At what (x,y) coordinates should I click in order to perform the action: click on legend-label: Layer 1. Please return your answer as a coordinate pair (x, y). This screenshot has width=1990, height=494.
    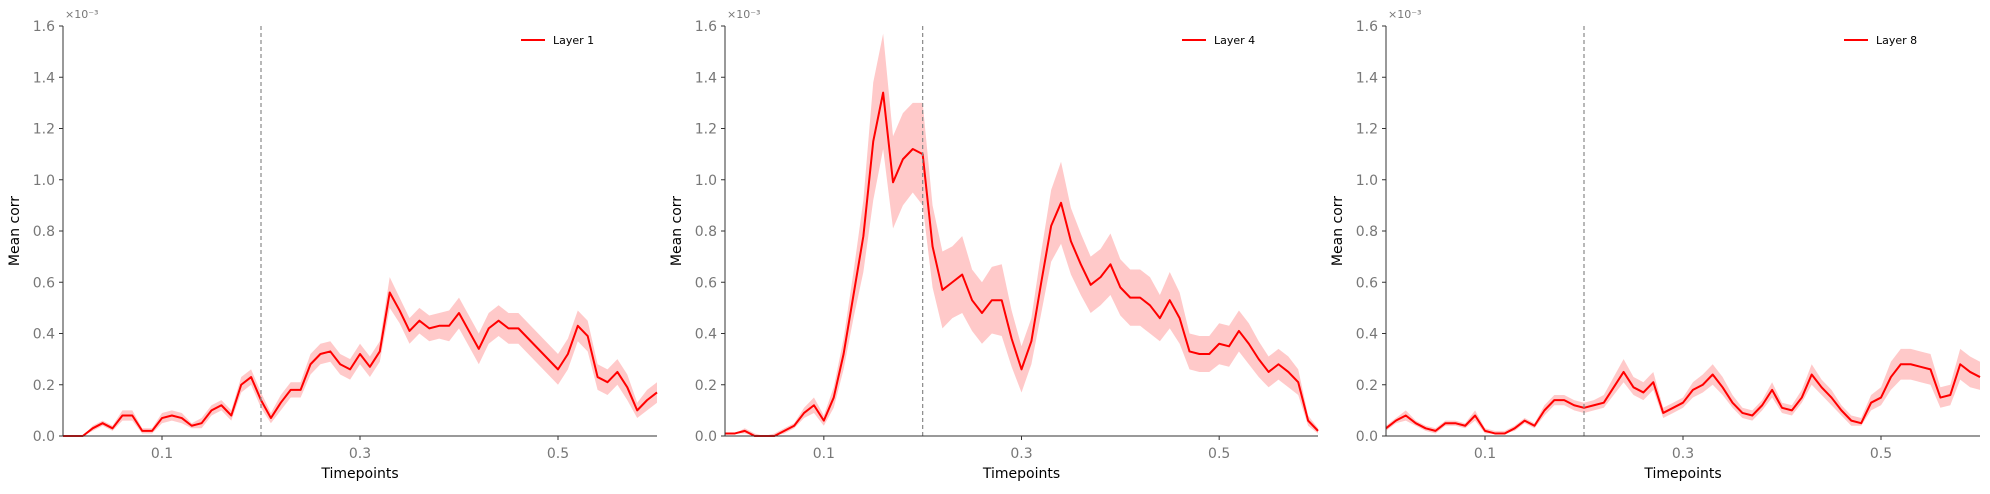
    Looking at the image, I should click on (573, 40).